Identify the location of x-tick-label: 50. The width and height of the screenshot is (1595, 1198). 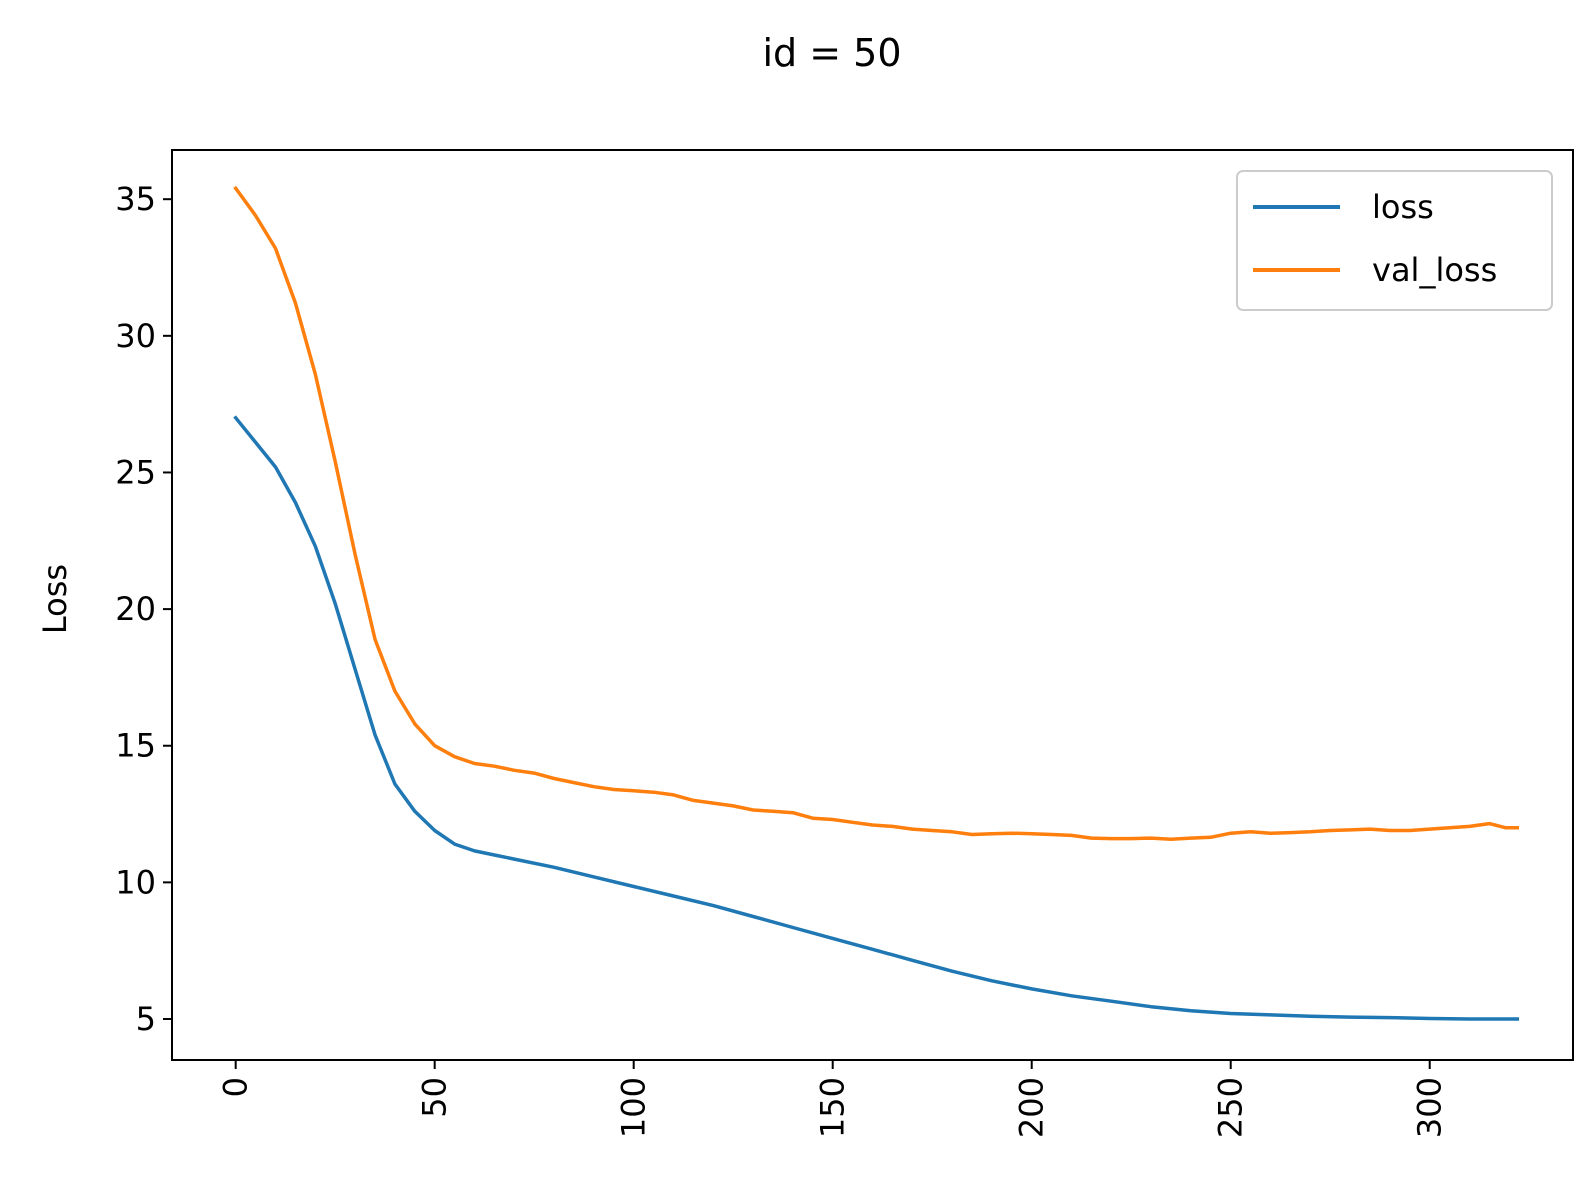
(435, 1097).